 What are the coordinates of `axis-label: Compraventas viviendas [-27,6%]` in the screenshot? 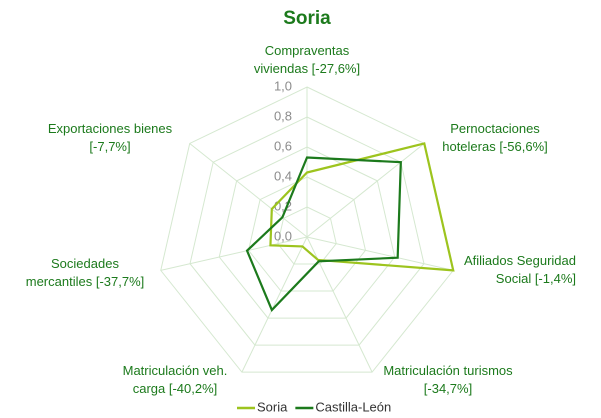 It's located at (307, 59).